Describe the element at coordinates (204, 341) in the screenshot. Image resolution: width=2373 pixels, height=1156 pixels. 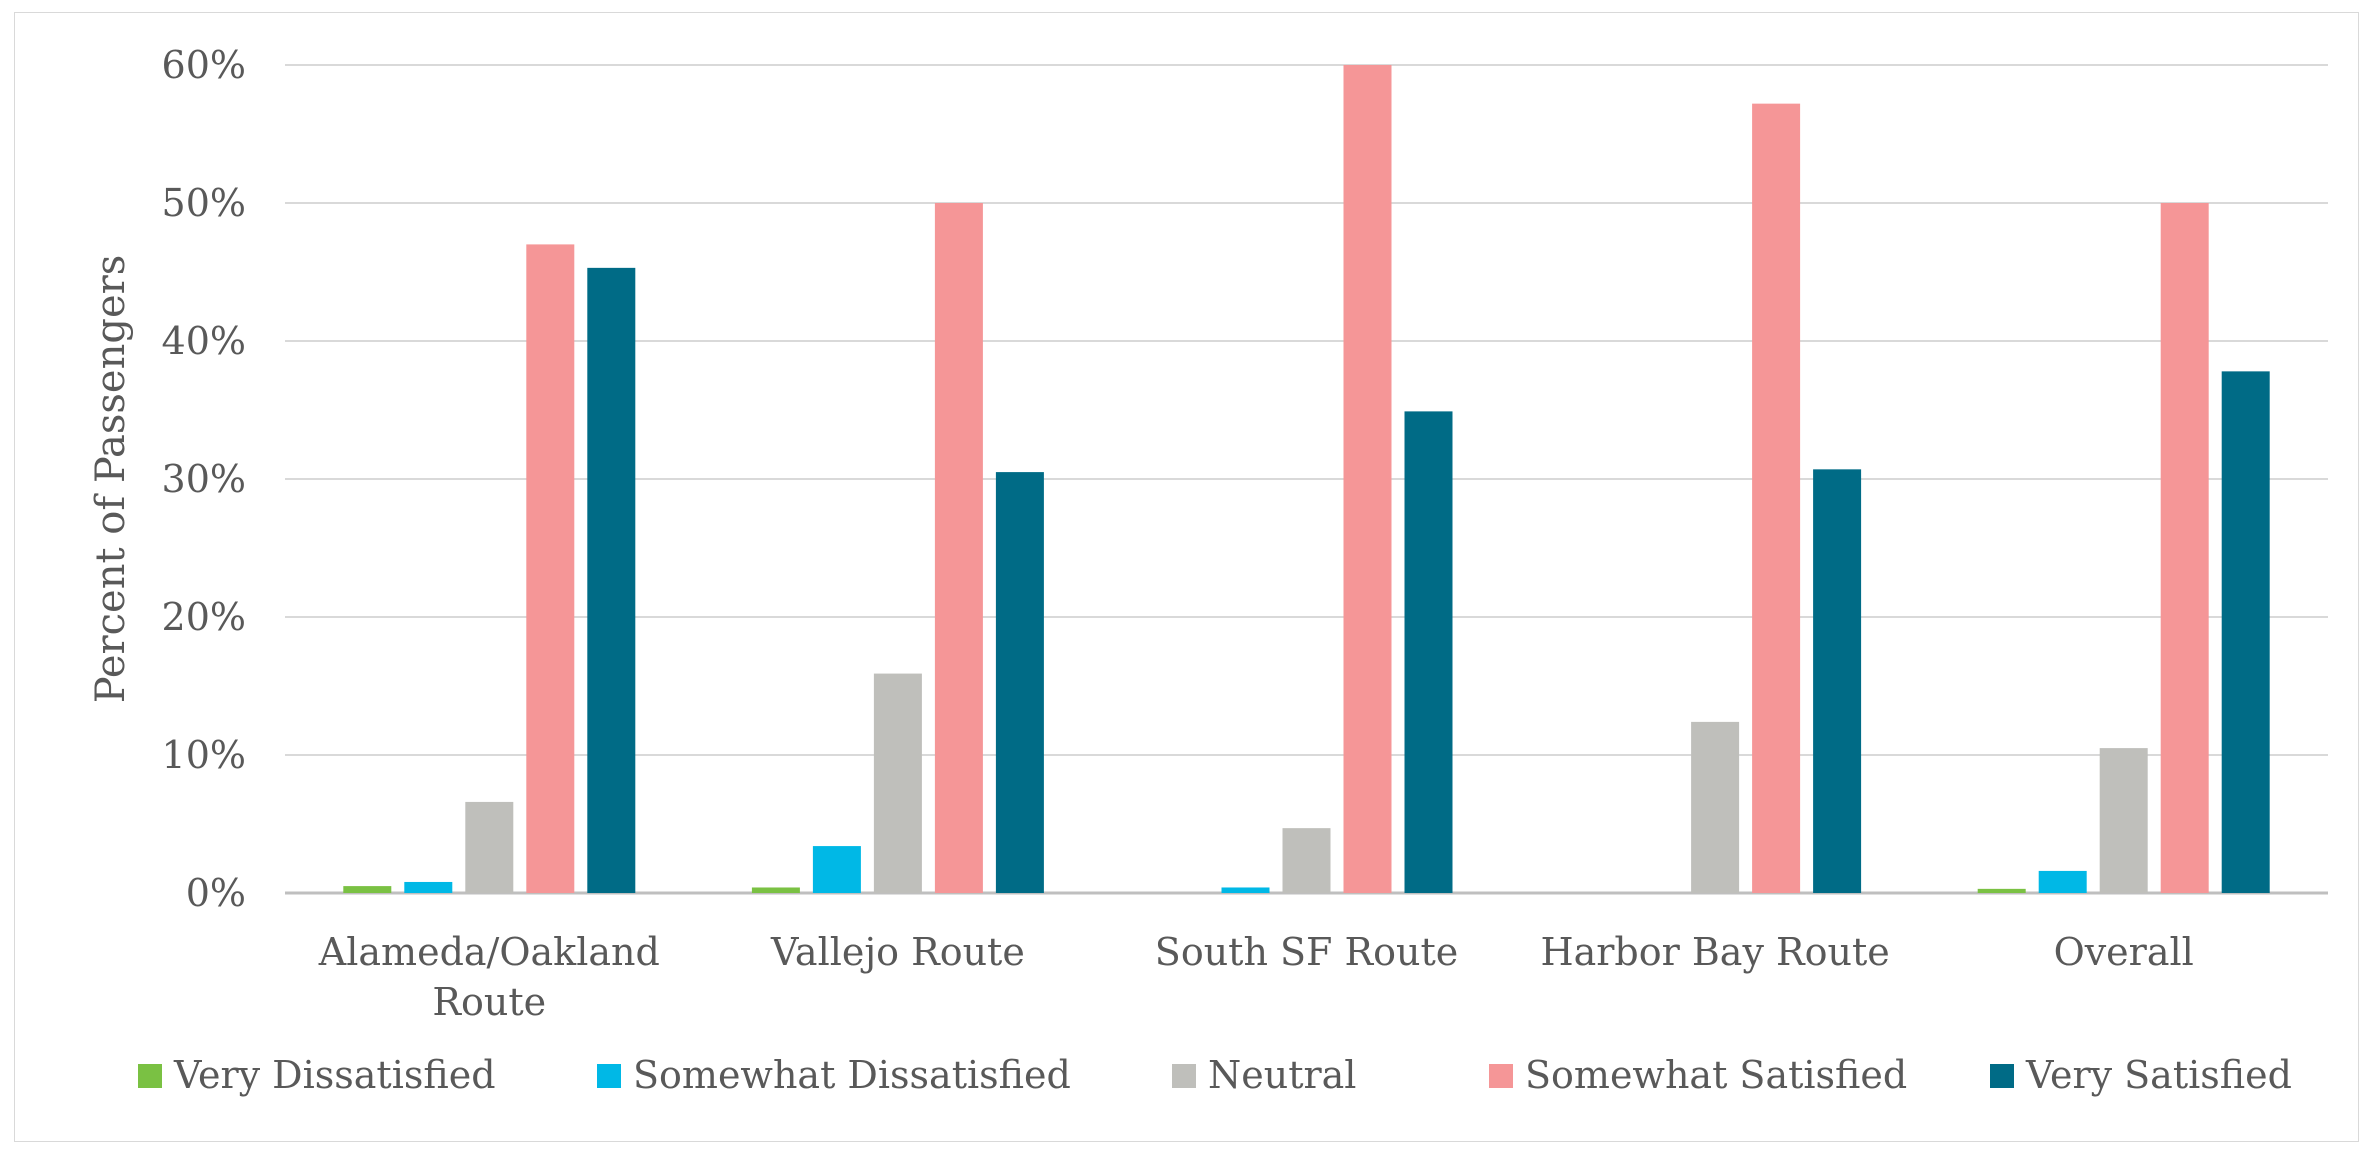
I see `y-tick-label: 40%` at that location.